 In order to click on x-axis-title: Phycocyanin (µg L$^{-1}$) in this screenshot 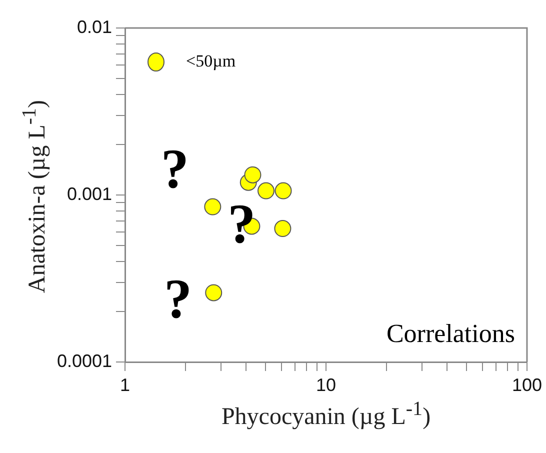, I will do `click(326, 414)`.